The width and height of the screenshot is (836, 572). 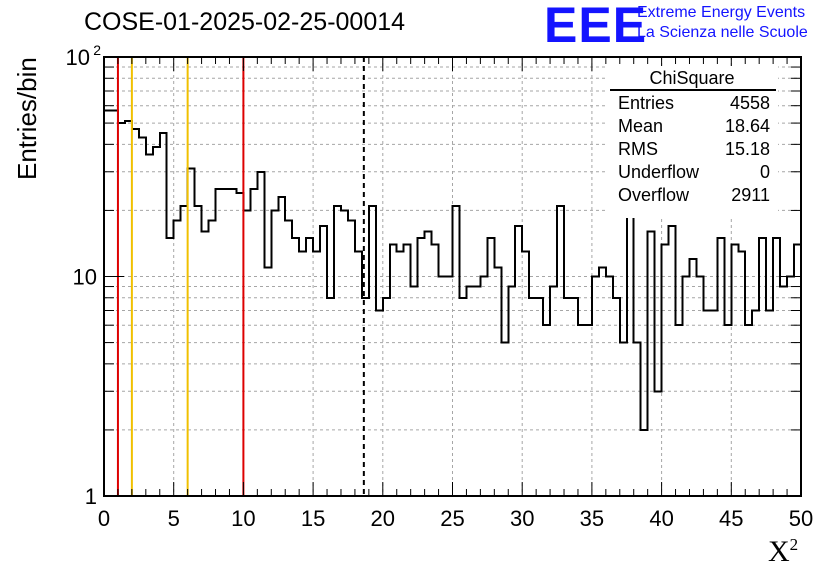 I want to click on y-tick-label: 10, so click(x=85, y=277).